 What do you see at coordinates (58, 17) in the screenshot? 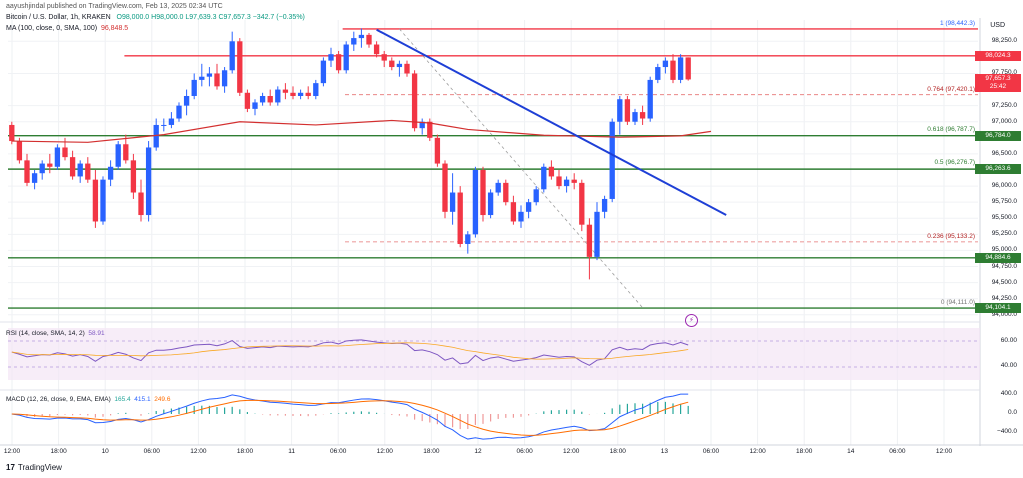
I see `symbol-text: Bitcoin / U.S. Dollar, 1h, KRAKEN` at bounding box center [58, 17].